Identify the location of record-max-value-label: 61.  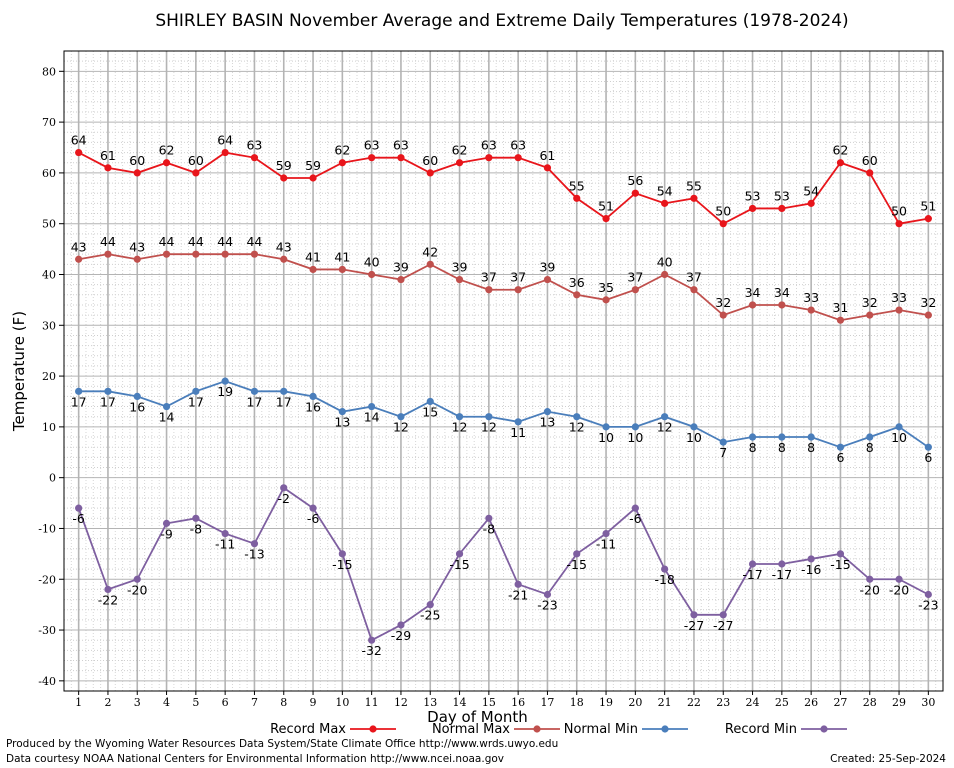
(108, 155).